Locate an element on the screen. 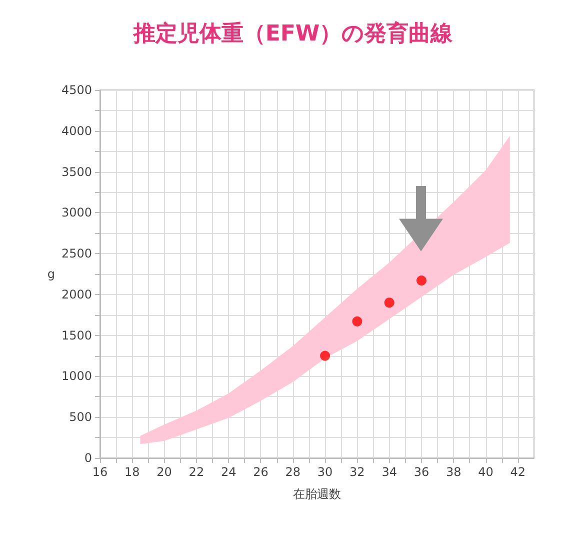 This screenshot has width=586, height=550. x-tick-label: 38 is located at coordinates (454, 472).